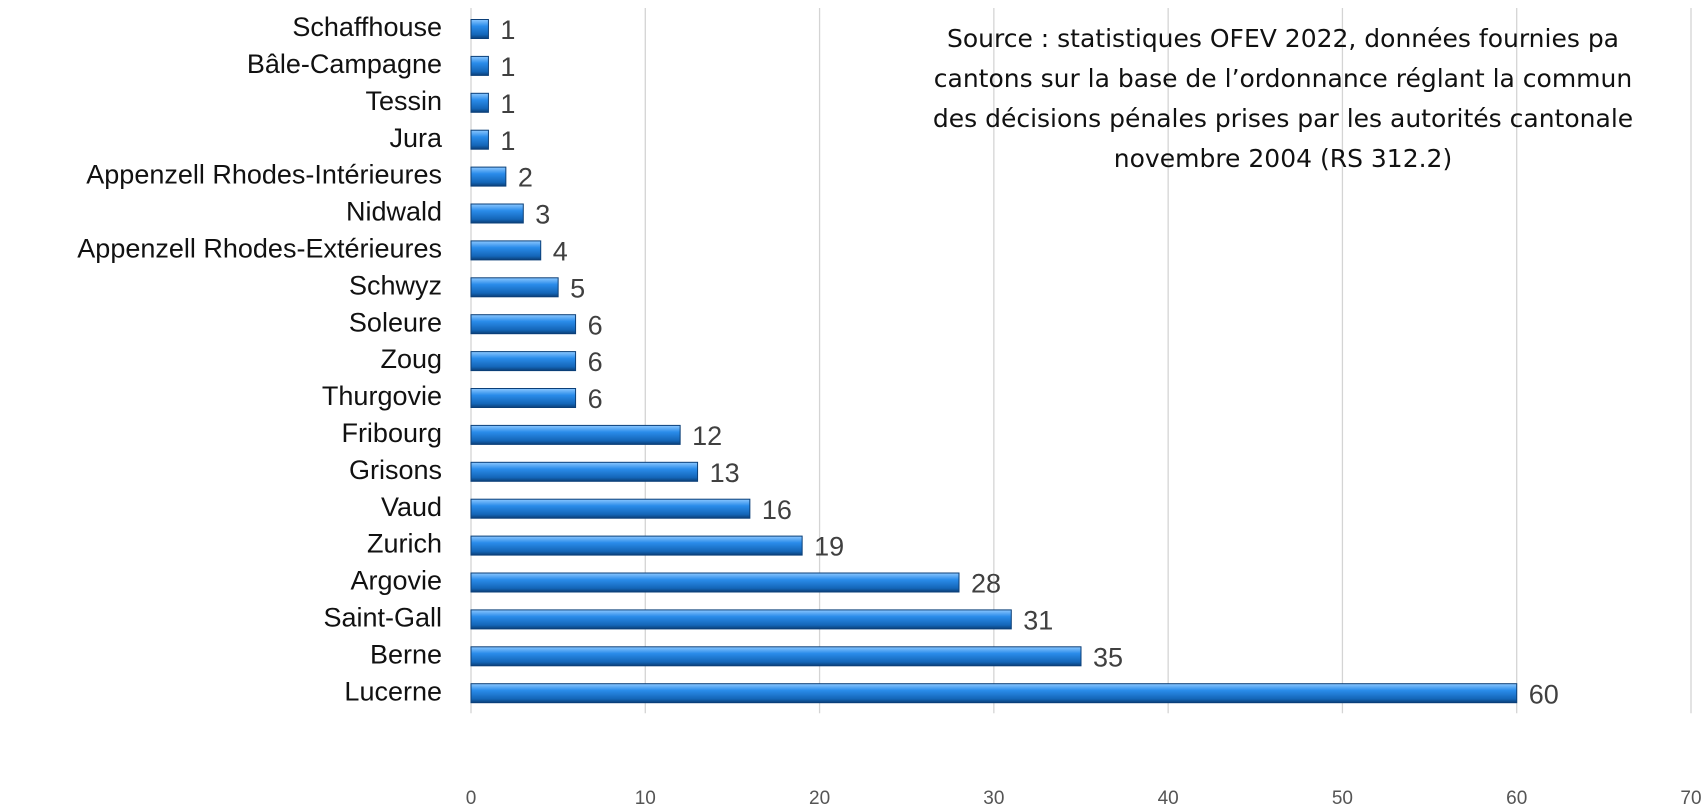  What do you see at coordinates (777, 510) in the screenshot?
I see `value-label: 16` at bounding box center [777, 510].